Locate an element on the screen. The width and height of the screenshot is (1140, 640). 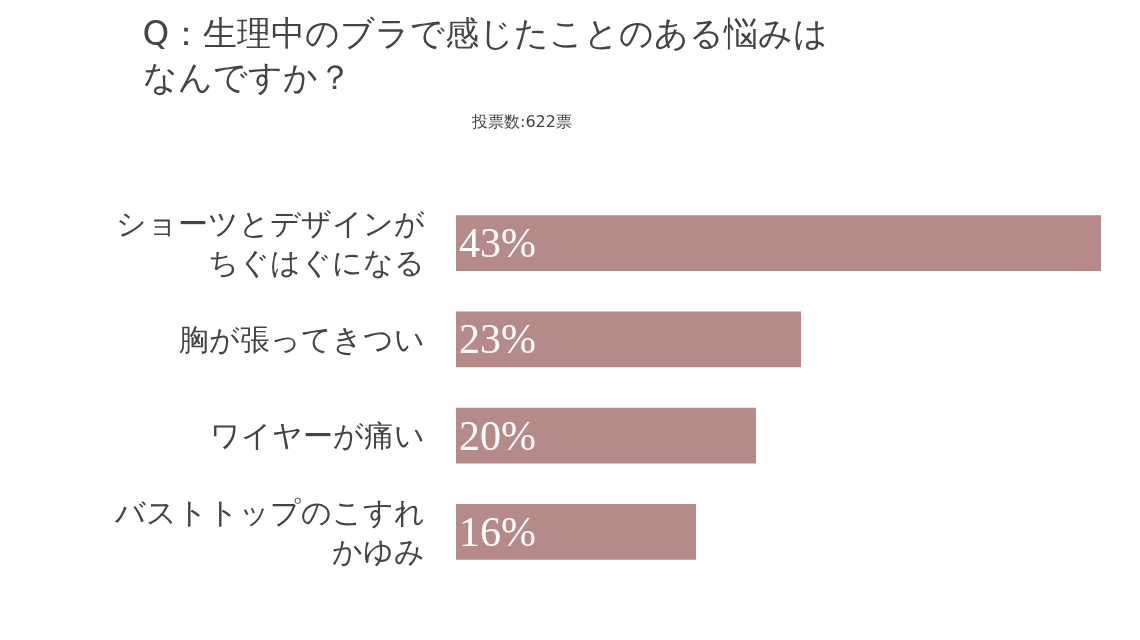
data-label: 20% is located at coordinates (497, 435).